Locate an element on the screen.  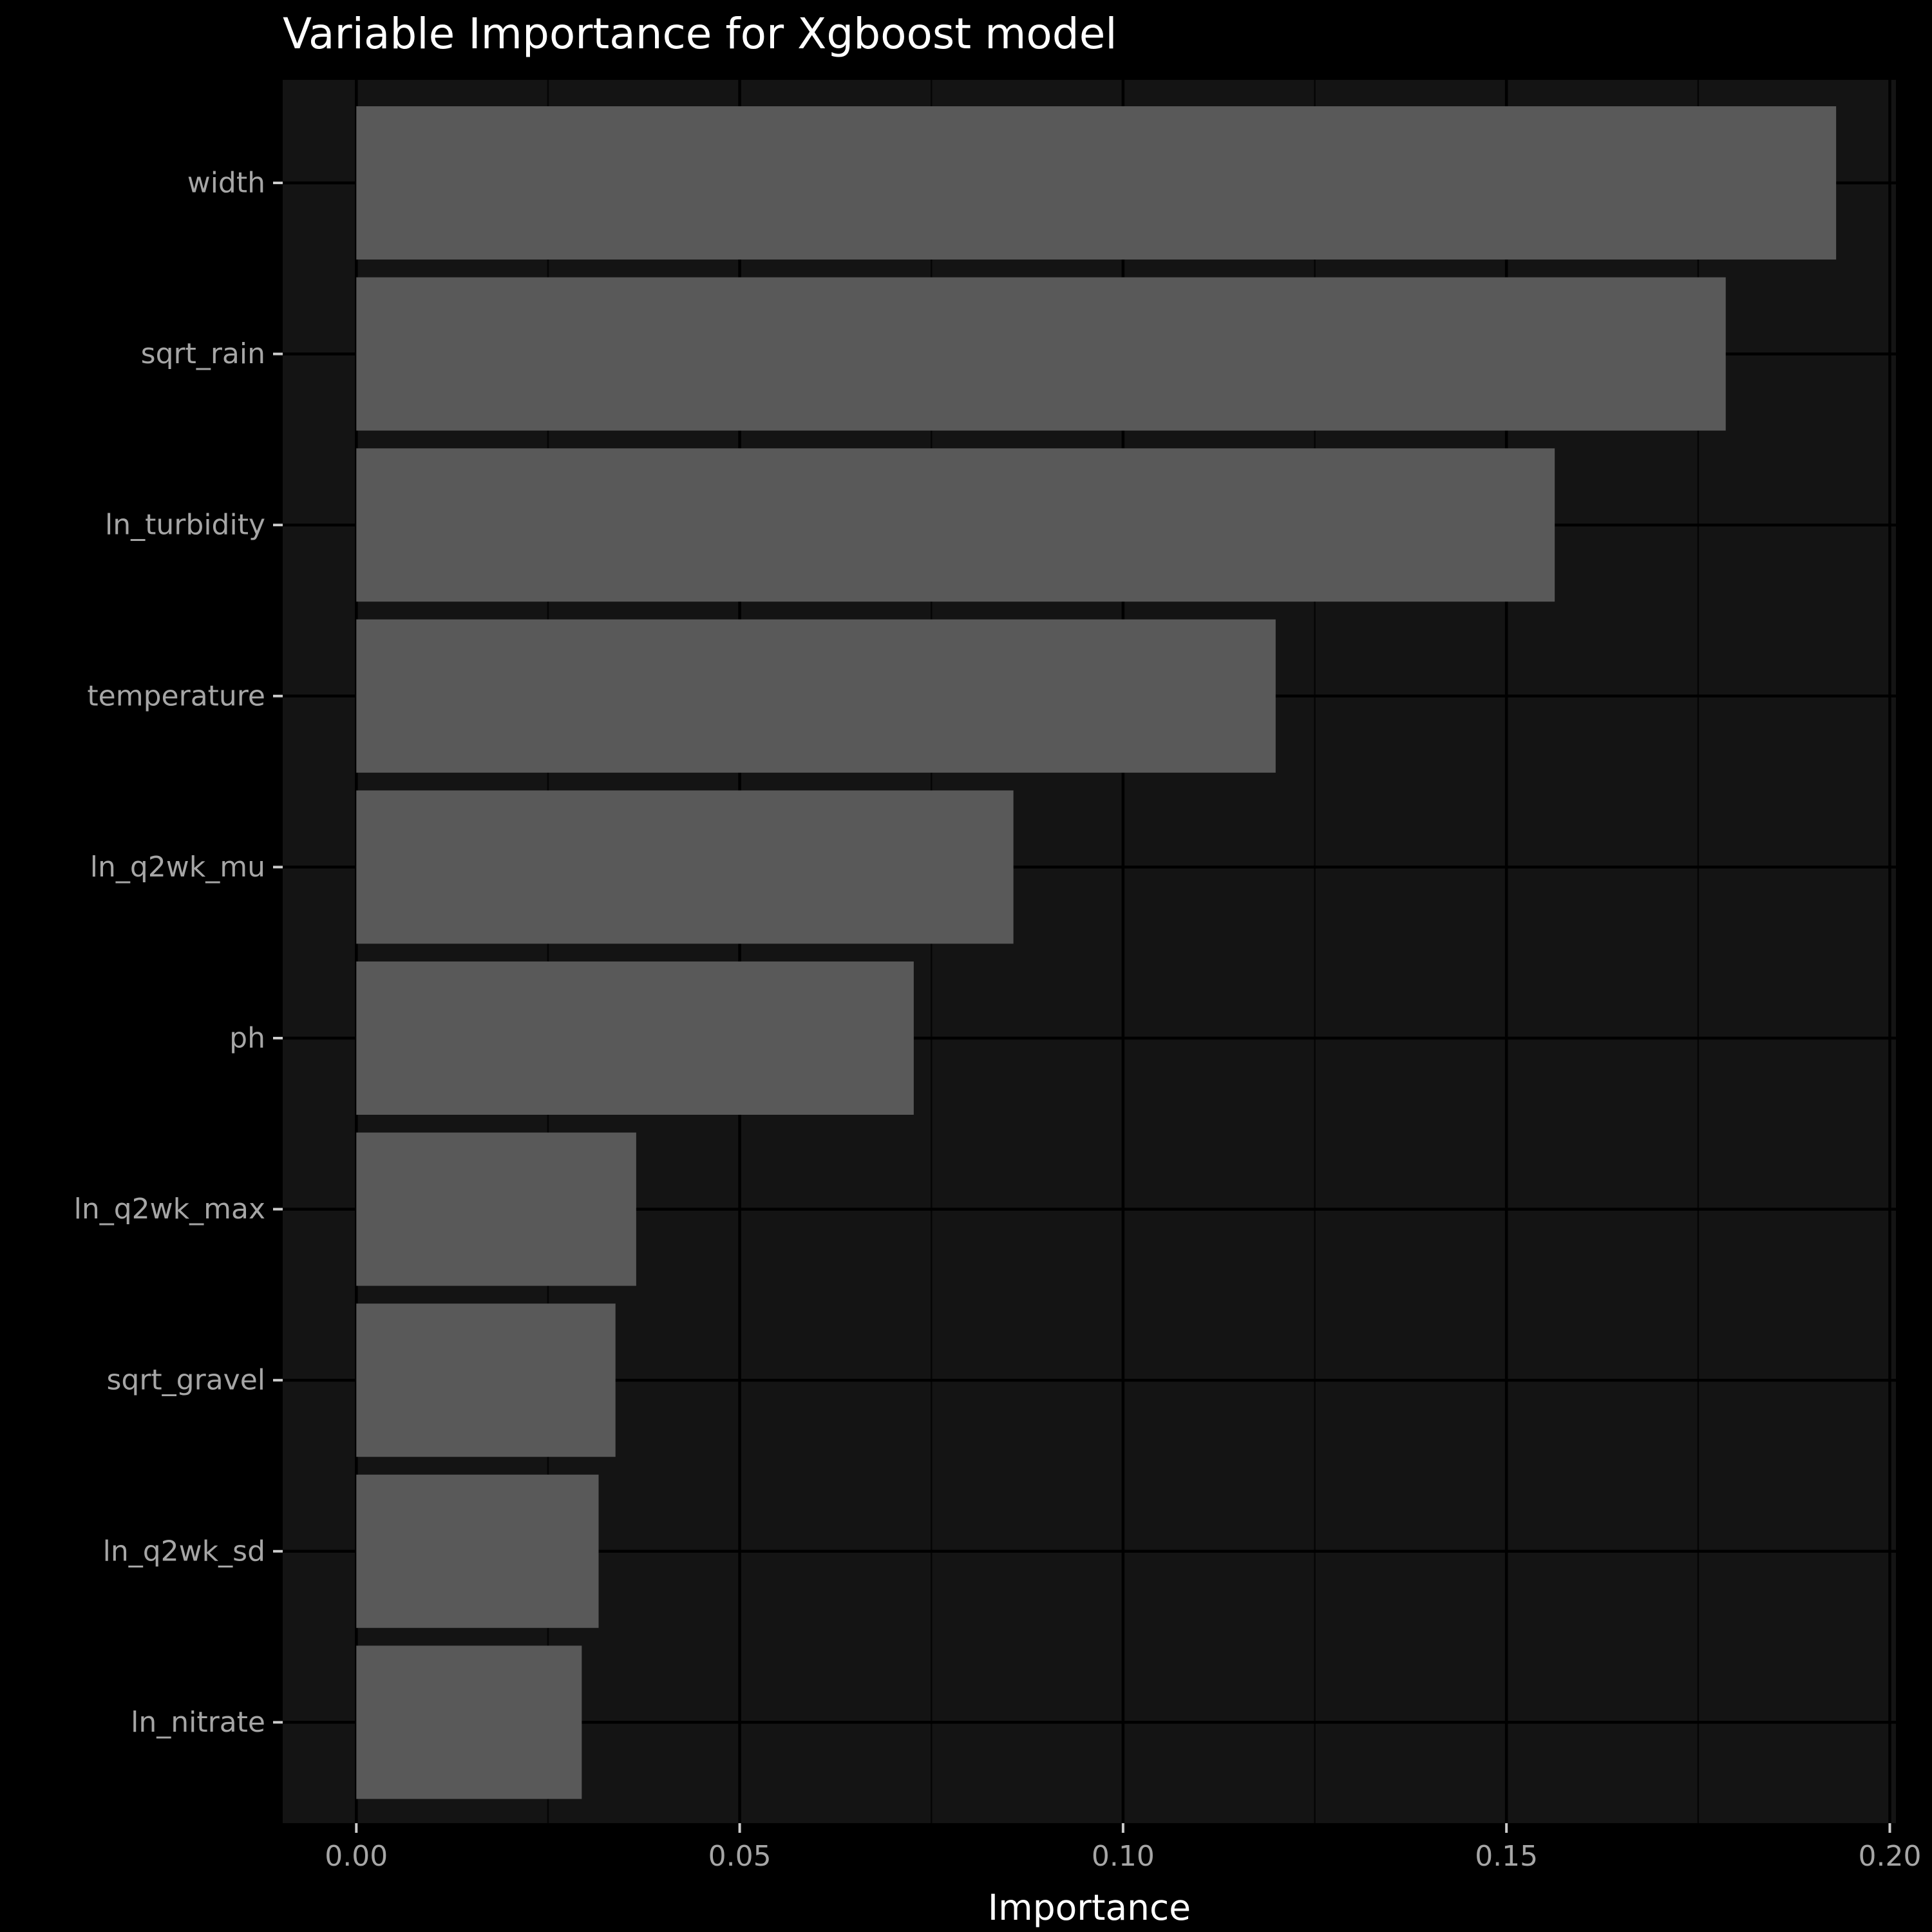
y-tick-label: width is located at coordinates (226, 183).